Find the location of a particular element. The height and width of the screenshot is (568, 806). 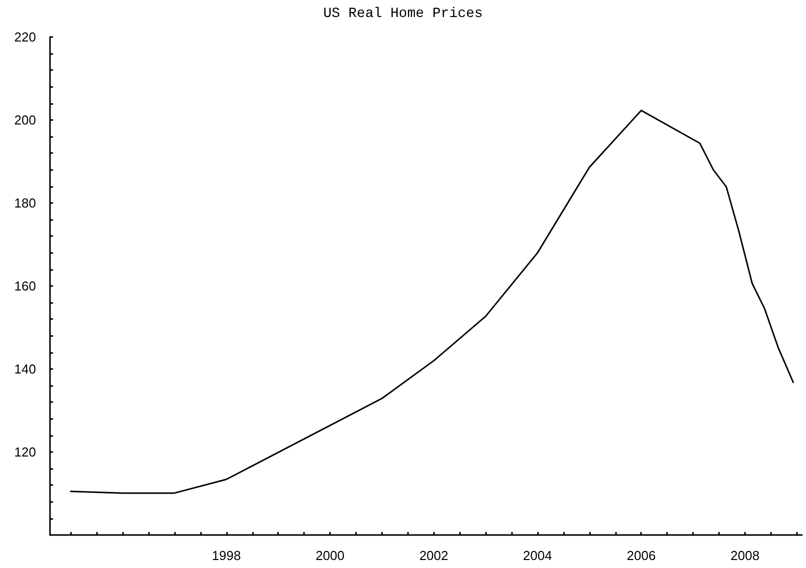

y-tick-label: 140 is located at coordinates (25, 369).